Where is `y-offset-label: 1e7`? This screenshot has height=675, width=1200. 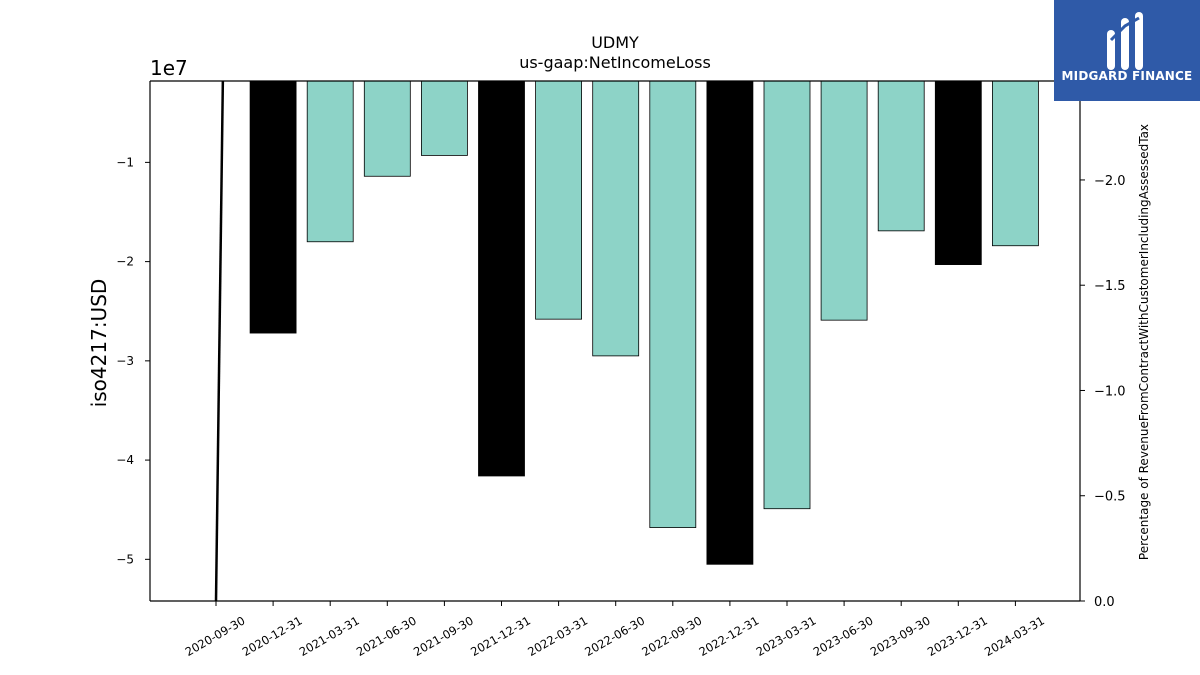 y-offset-label: 1e7 is located at coordinates (169, 68).